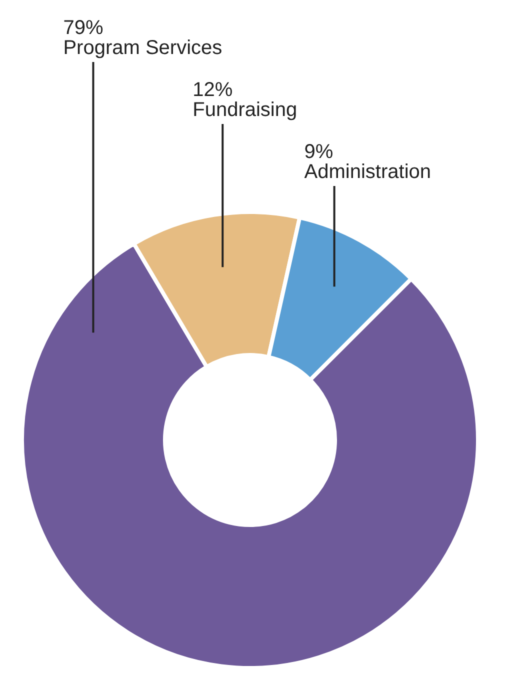 The width and height of the screenshot is (512, 681). Describe the element at coordinates (142, 48) in the screenshot. I see `slice-label: Program Services` at that location.